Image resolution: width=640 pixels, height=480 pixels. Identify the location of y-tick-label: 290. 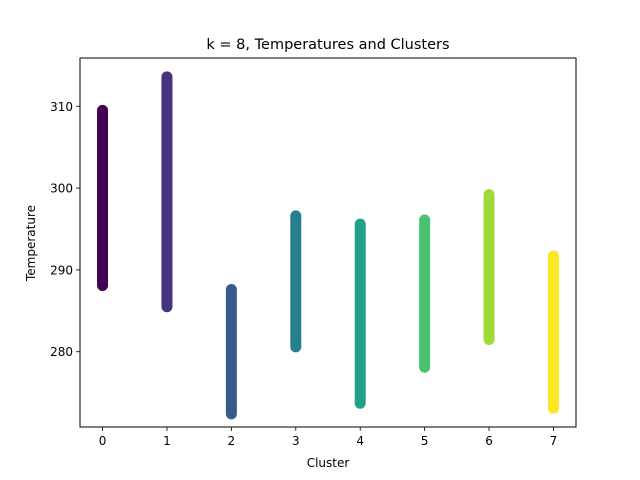
(61, 270).